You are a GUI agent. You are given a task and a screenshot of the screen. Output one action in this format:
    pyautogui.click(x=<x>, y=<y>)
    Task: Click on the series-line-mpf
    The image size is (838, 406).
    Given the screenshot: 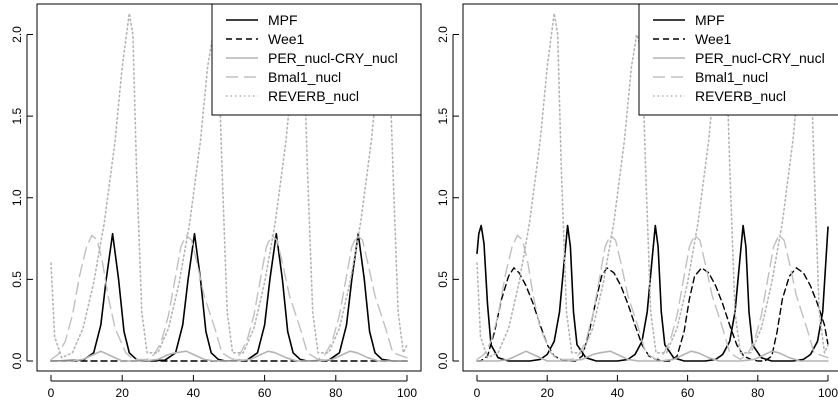 What is the action you would take?
    pyautogui.click(x=229, y=297)
    